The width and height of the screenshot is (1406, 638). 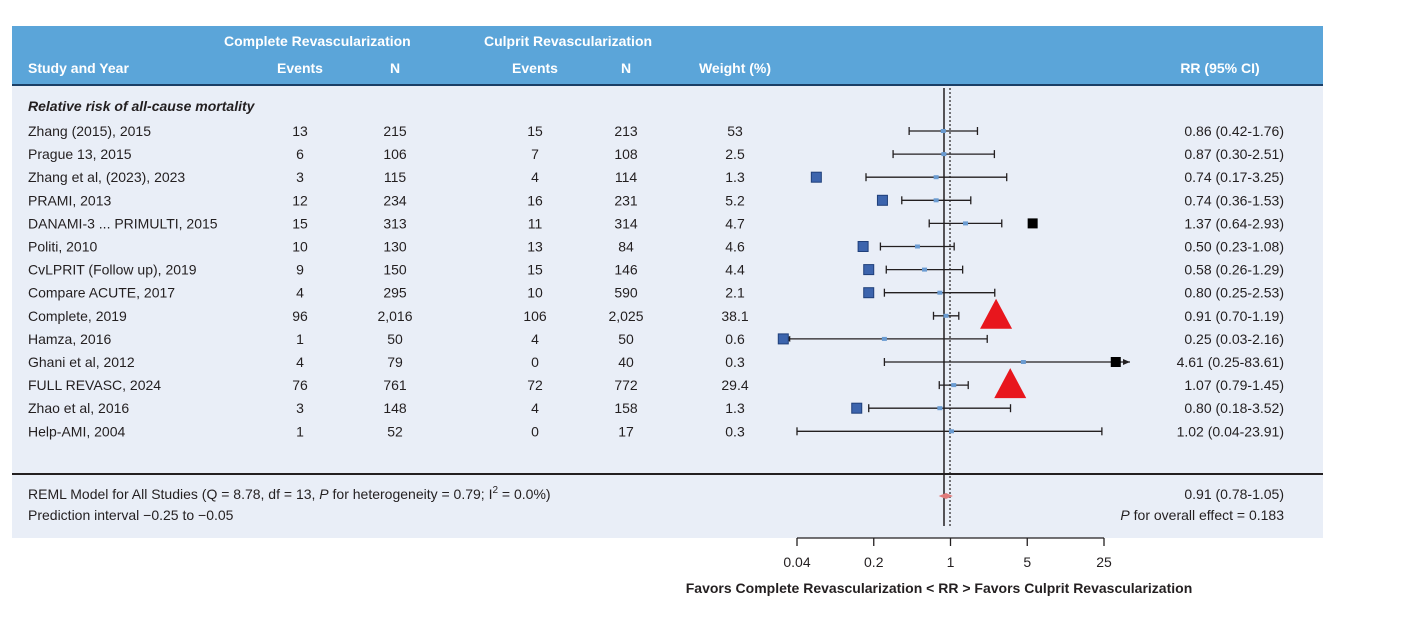 What do you see at coordinates (1230, 431) in the screenshot?
I see `rr-ci-value: 1.02 (0.04-23.91)` at bounding box center [1230, 431].